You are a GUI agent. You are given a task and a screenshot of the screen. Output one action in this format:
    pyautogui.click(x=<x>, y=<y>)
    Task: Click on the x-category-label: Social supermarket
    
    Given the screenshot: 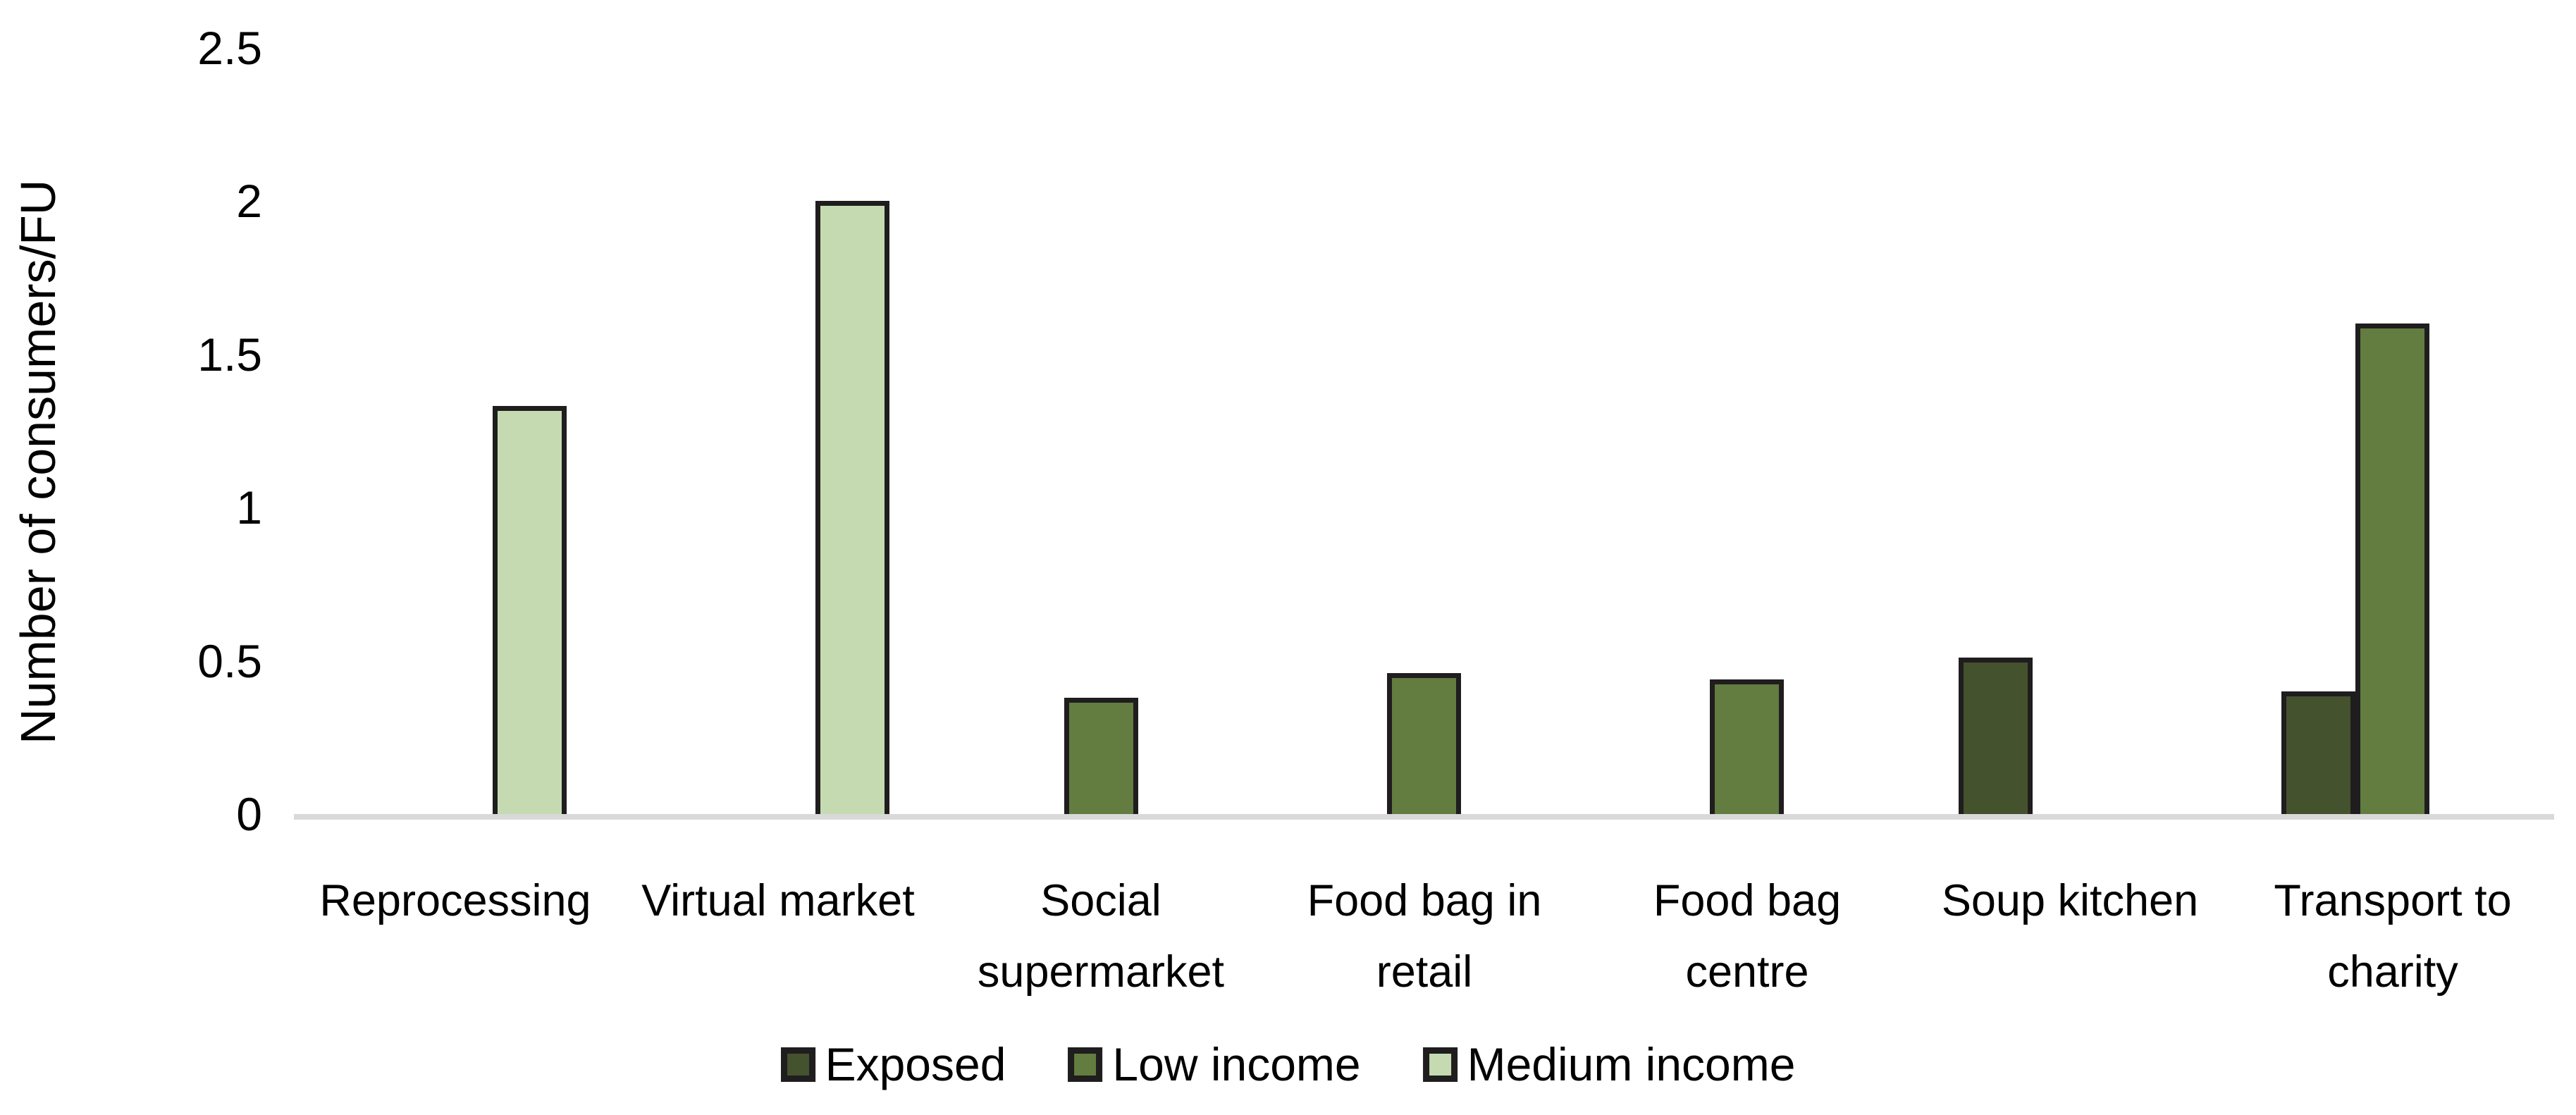 What is the action you would take?
    pyautogui.click(x=1101, y=936)
    